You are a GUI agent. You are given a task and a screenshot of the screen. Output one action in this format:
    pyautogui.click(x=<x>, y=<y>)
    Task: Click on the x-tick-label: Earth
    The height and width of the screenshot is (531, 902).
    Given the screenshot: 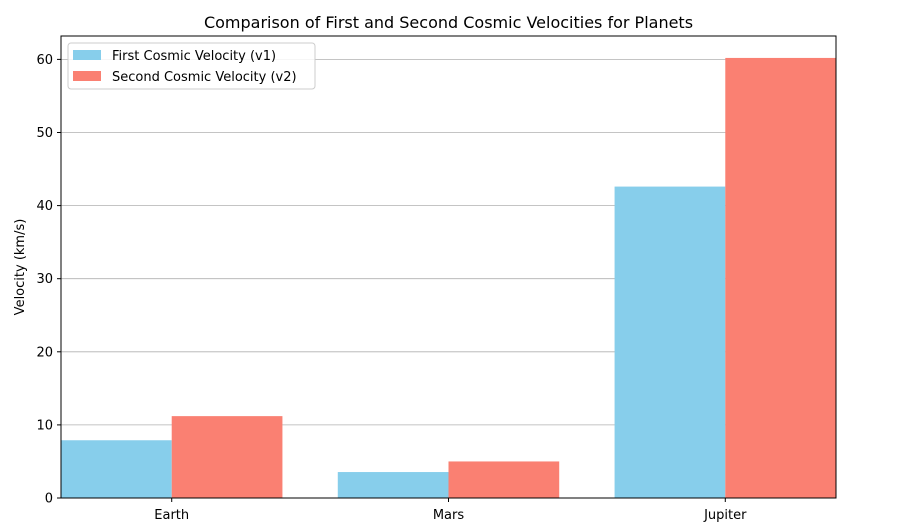 What is the action you would take?
    pyautogui.click(x=171, y=515)
    